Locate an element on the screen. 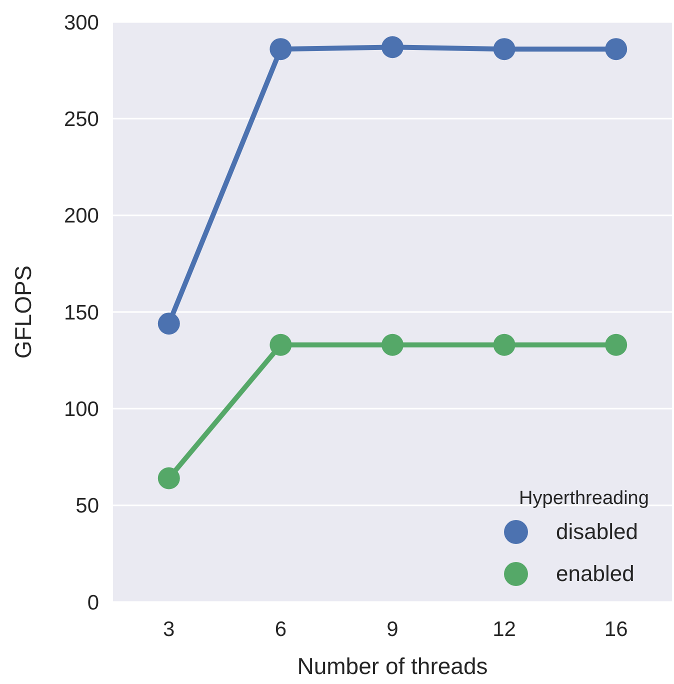  y-tick-label: 150 is located at coordinates (81, 312).